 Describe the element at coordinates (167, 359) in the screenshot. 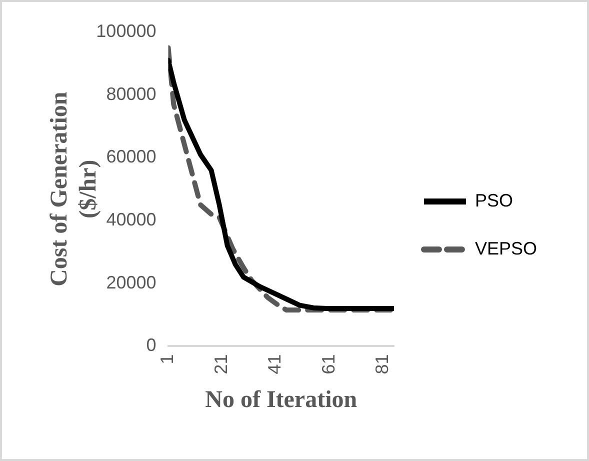

I see `x-tick-label: 1` at that location.